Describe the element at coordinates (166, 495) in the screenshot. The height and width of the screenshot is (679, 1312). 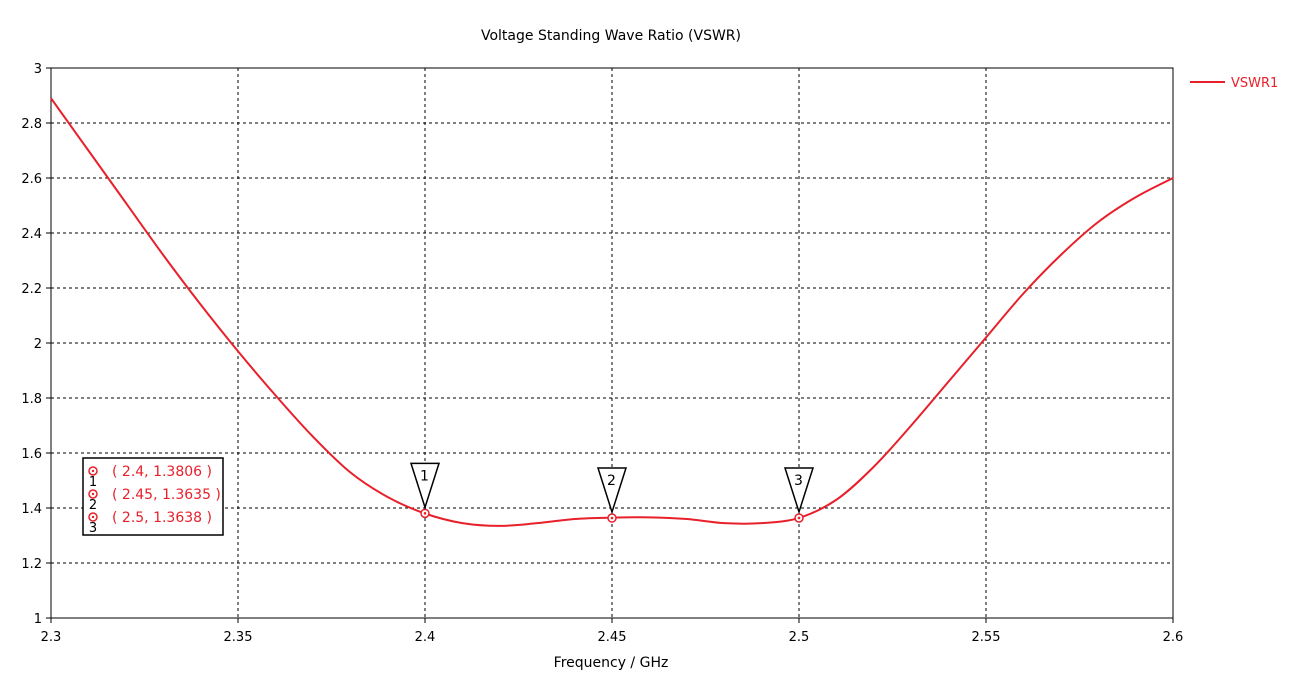
I see `marker-table-value: ( 2.45, 1.3635 )` at that location.